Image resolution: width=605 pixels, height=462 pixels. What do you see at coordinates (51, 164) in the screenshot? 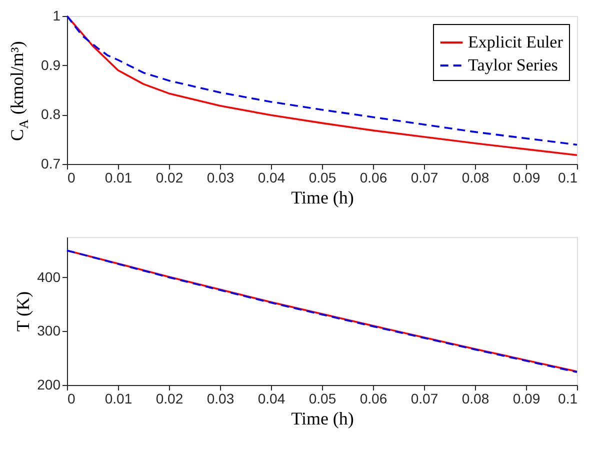
I see `y-tick-label: 0.7` at bounding box center [51, 164].